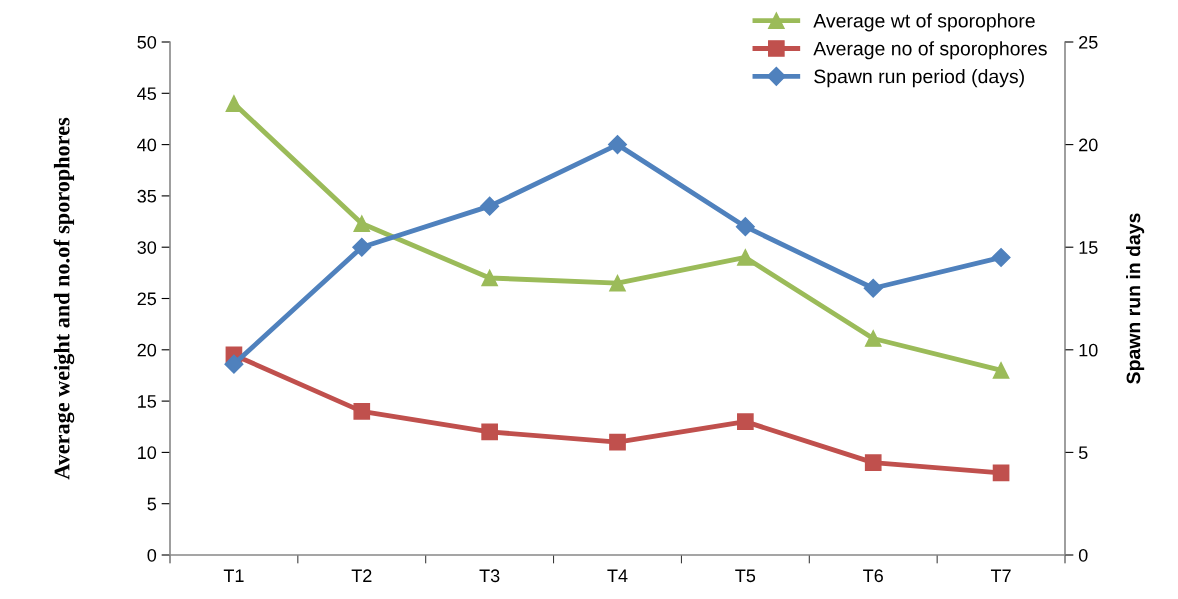 The image size is (1178, 599). Describe the element at coordinates (147, 145) in the screenshot. I see `y-tick-label: 40` at that location.